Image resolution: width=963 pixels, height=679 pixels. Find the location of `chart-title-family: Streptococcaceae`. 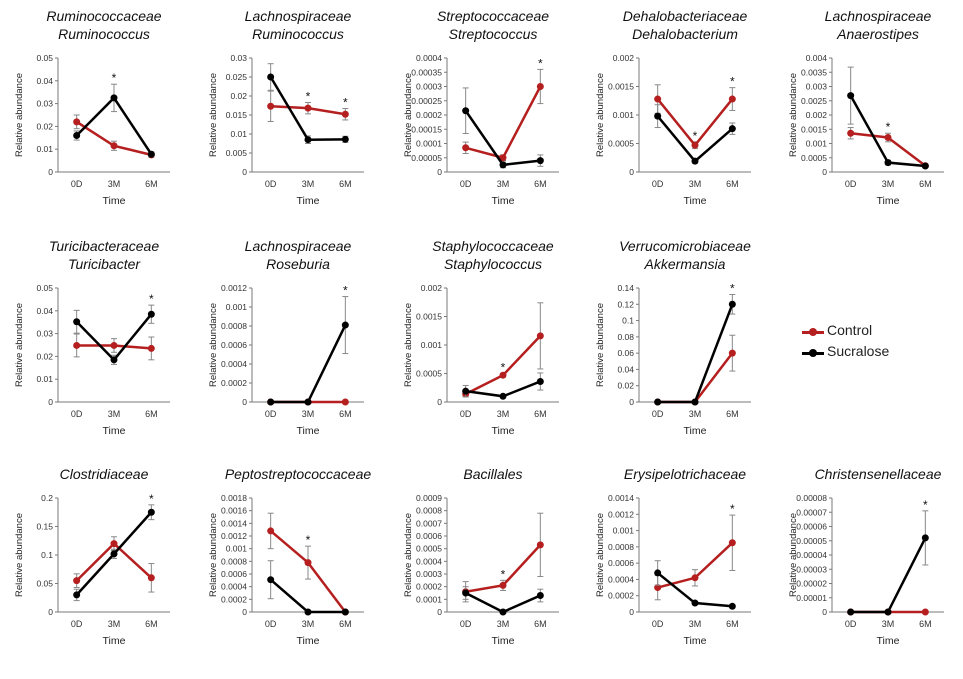

chart-title-family: Streptococcaceae is located at coordinates (493, 16).